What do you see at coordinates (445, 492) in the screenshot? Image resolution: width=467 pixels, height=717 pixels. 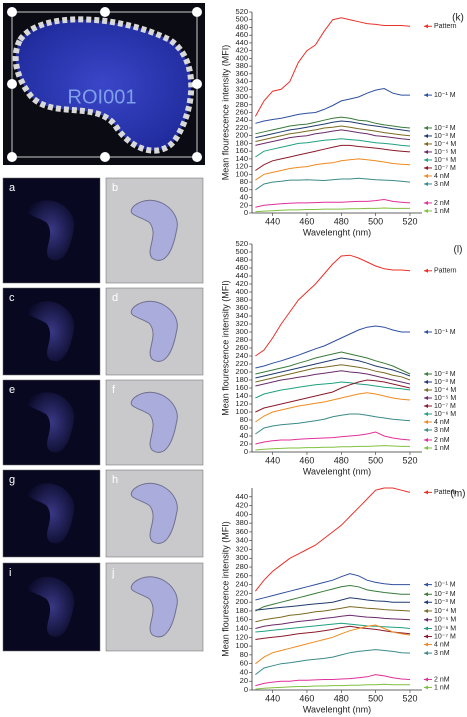 I see `legend-label: Pattern` at bounding box center [445, 492].